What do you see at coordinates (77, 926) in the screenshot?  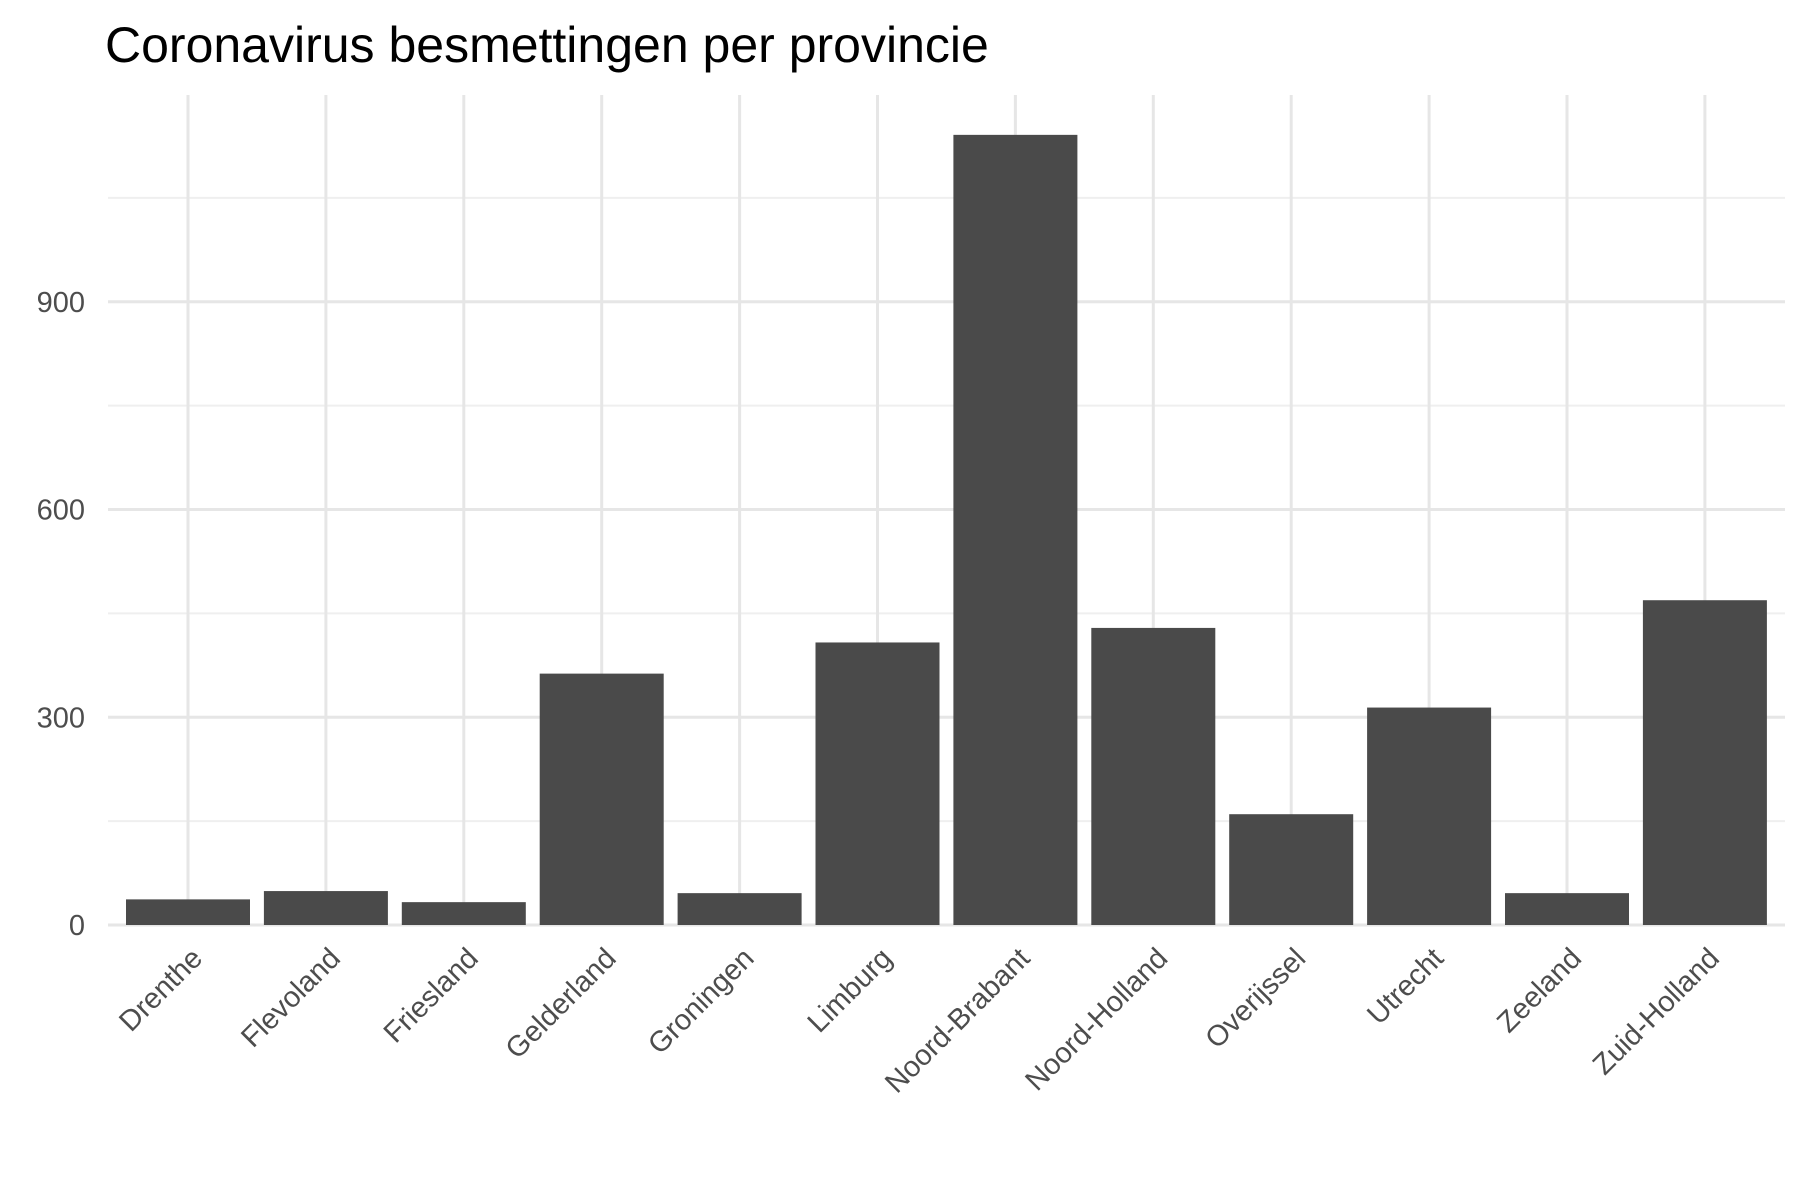 I see `y-tick-label: 0` at bounding box center [77, 926].